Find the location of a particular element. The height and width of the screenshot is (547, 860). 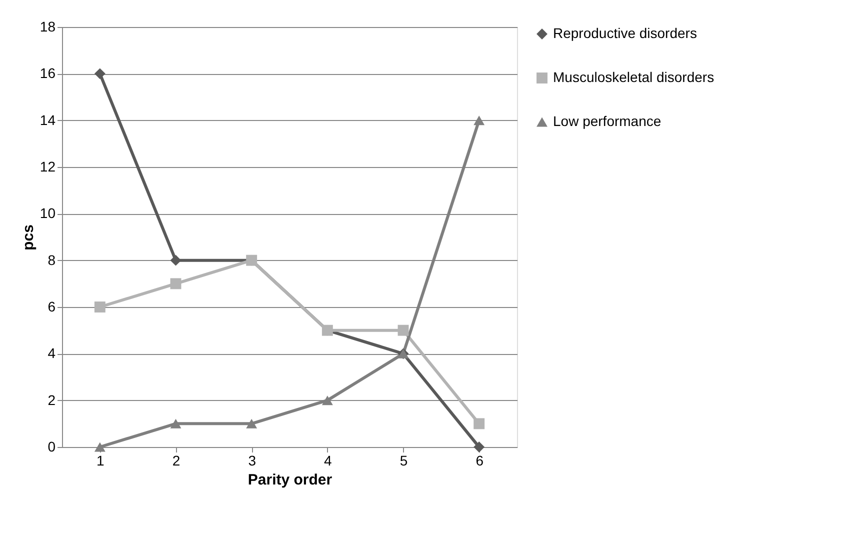

y-tick-label: 12 is located at coordinates (48, 166).